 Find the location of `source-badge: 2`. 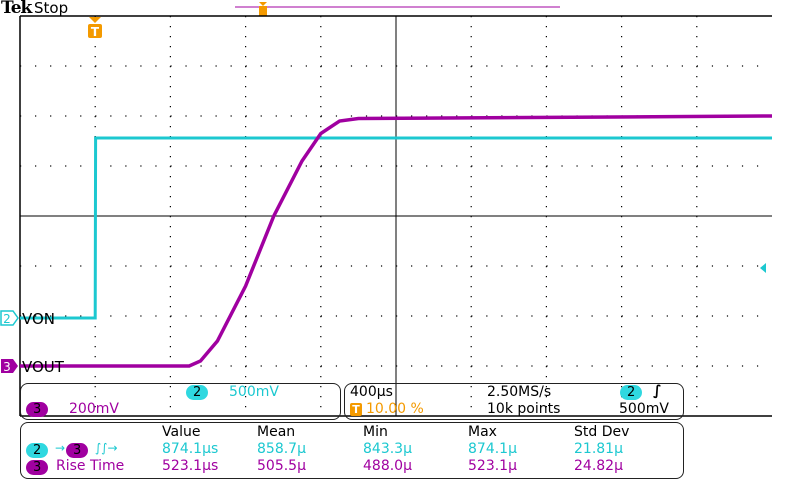

source-badge: 2 is located at coordinates (37, 450).